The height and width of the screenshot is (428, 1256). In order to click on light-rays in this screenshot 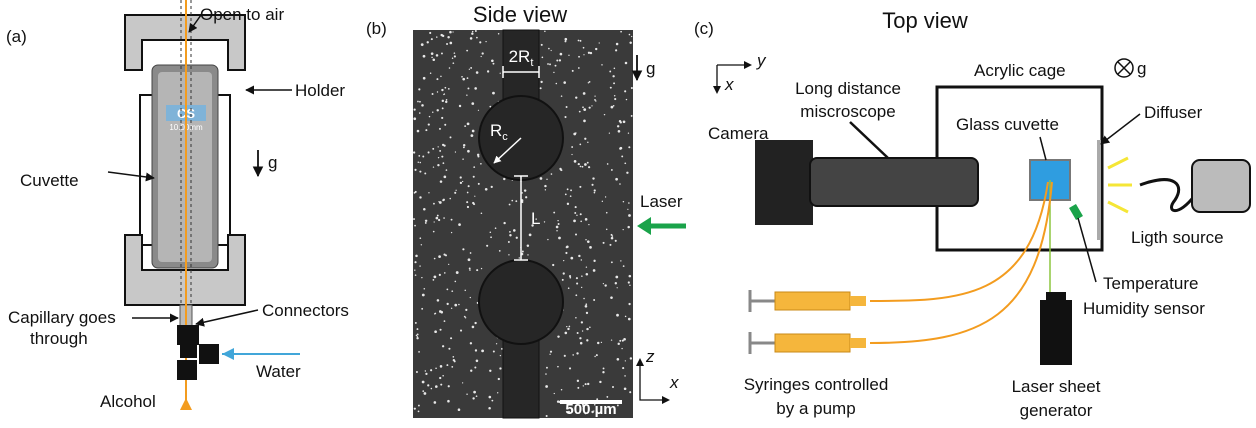, I will do `click(1119, 185)`.